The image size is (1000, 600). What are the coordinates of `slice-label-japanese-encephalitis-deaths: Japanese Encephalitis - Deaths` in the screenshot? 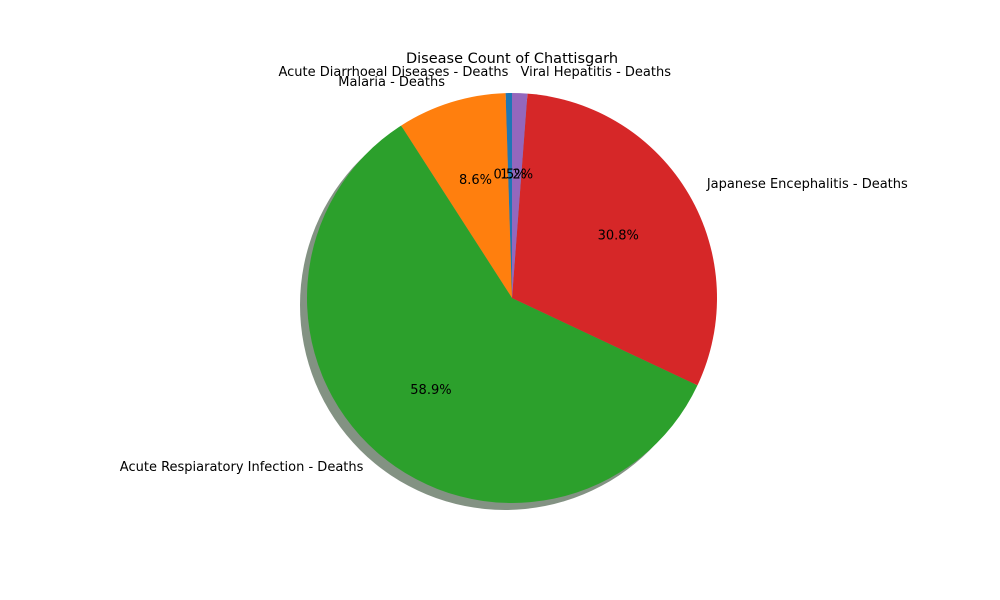 It's located at (807, 184).